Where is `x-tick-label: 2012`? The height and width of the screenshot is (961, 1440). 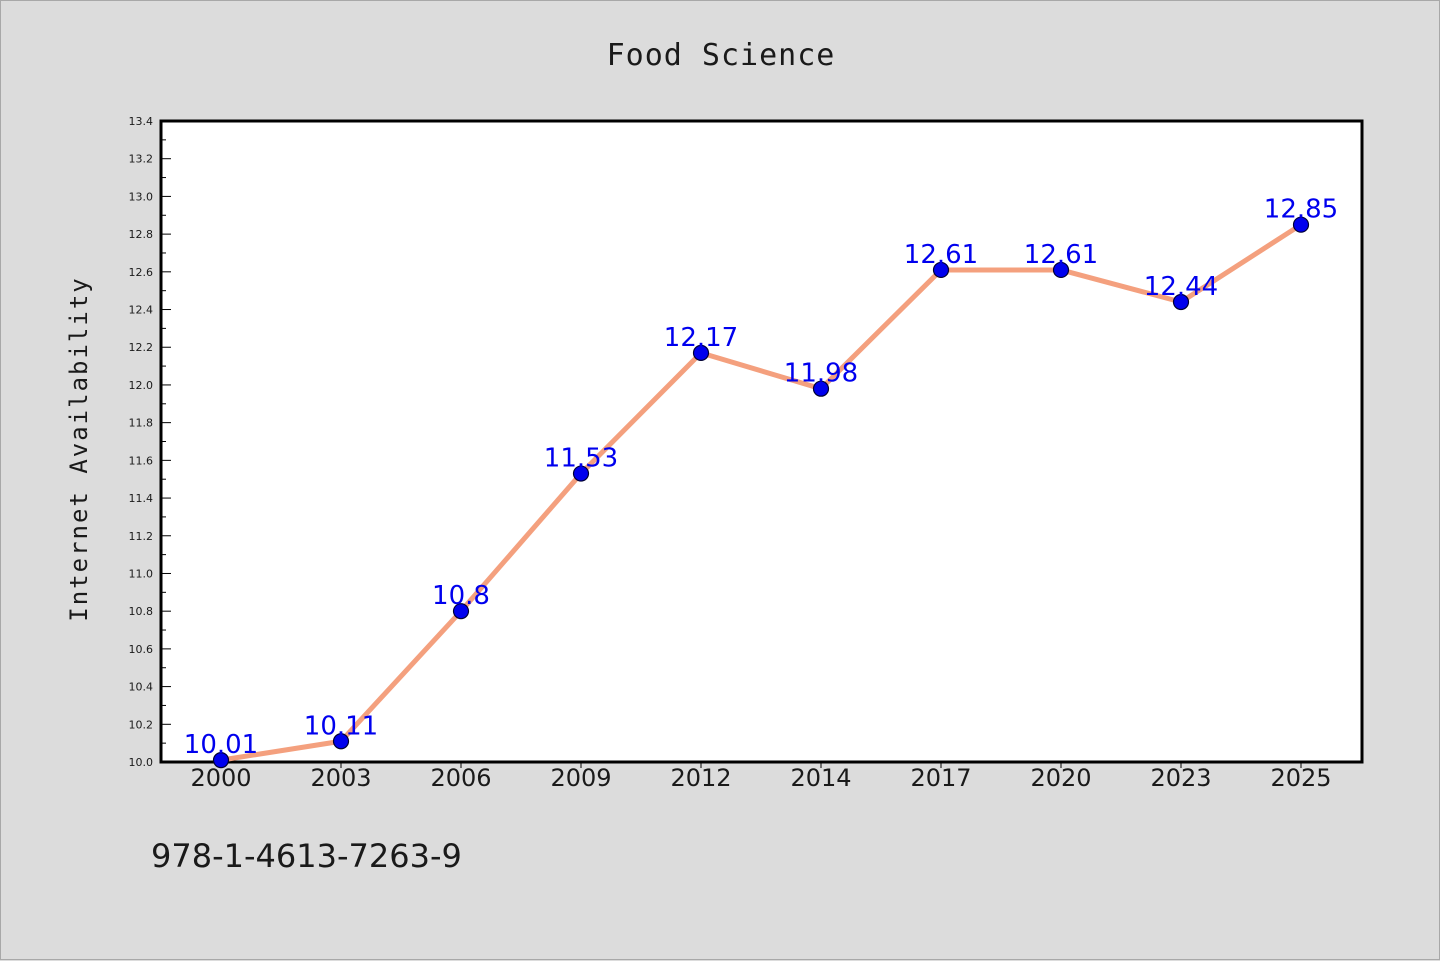
x-tick-label: 2012 is located at coordinates (700, 778).